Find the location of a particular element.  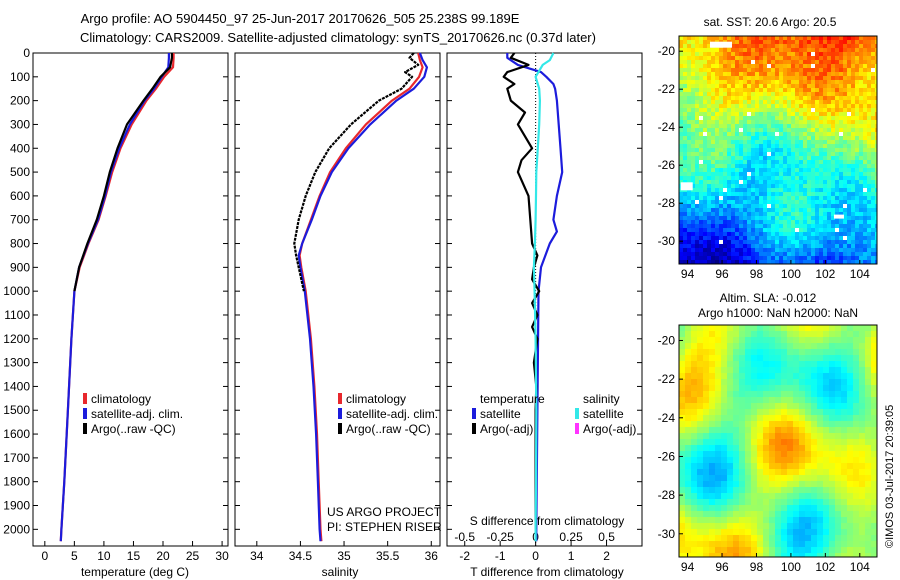

salinity-axis-label: salinity is located at coordinates (340, 572).